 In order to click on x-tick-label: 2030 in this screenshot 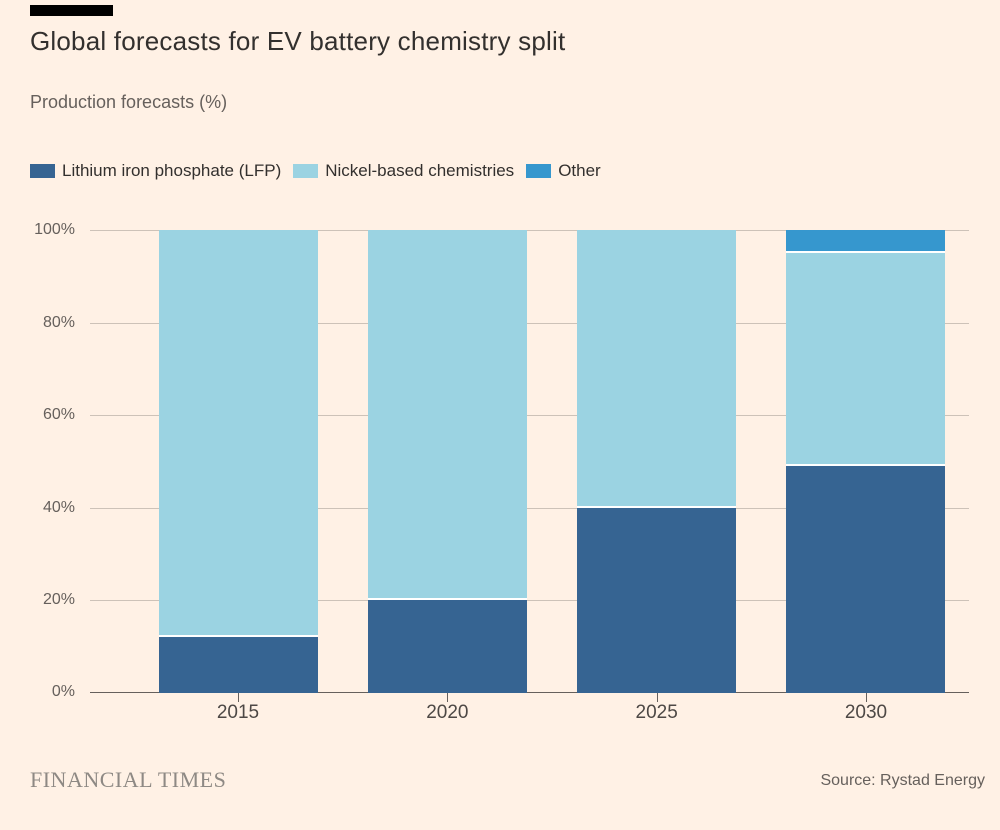, I will do `click(866, 712)`.